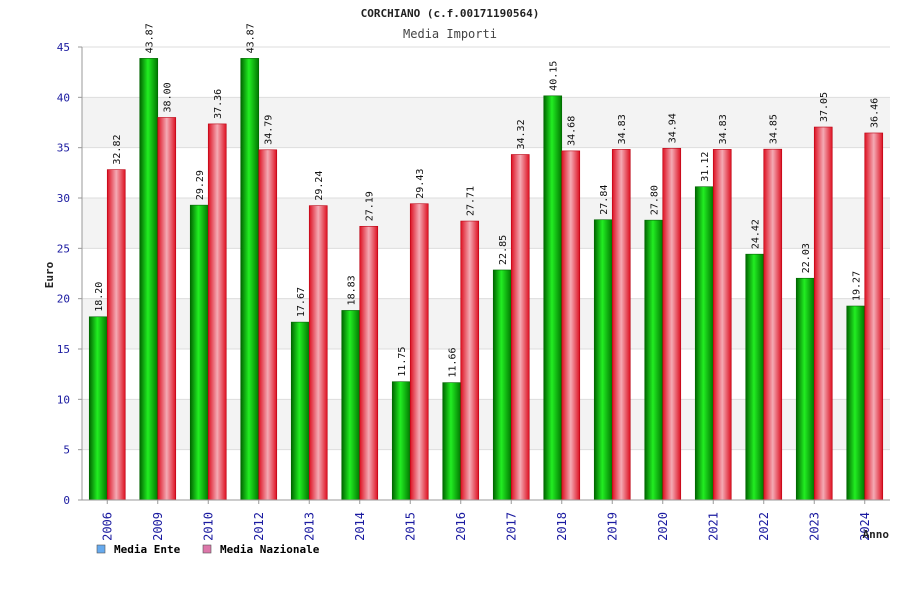 The height and width of the screenshot is (600, 900). Describe the element at coordinates (63, 47) in the screenshot. I see `y-tick-label: 45` at that location.